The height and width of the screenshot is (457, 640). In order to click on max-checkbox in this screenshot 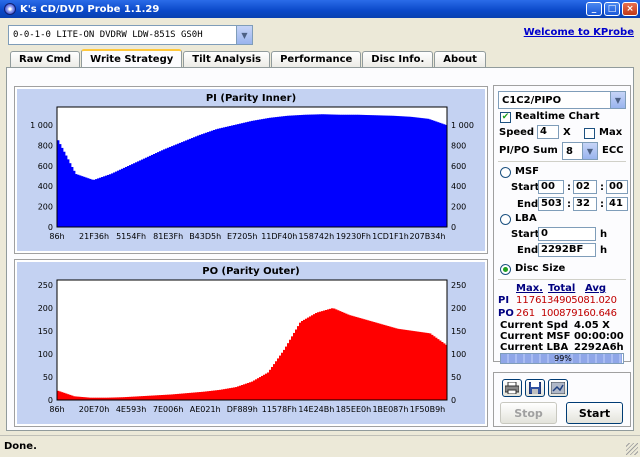, I will do `click(589, 133)`.